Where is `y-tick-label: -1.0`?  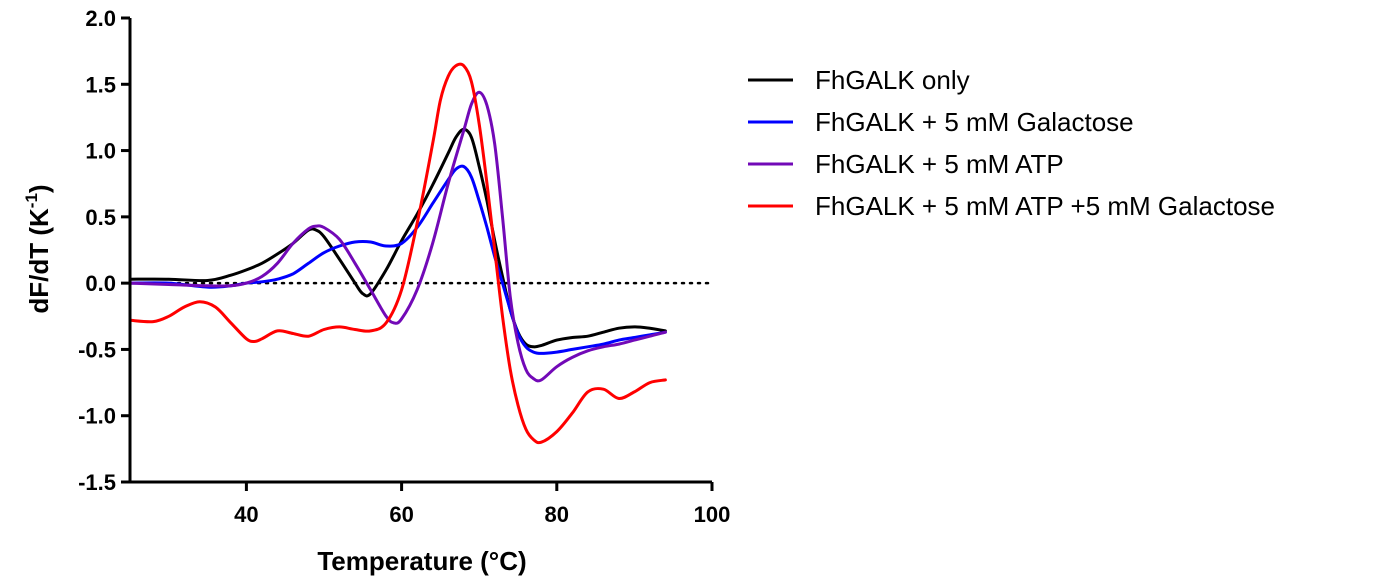 y-tick-label: -1.0 is located at coordinates (97, 416).